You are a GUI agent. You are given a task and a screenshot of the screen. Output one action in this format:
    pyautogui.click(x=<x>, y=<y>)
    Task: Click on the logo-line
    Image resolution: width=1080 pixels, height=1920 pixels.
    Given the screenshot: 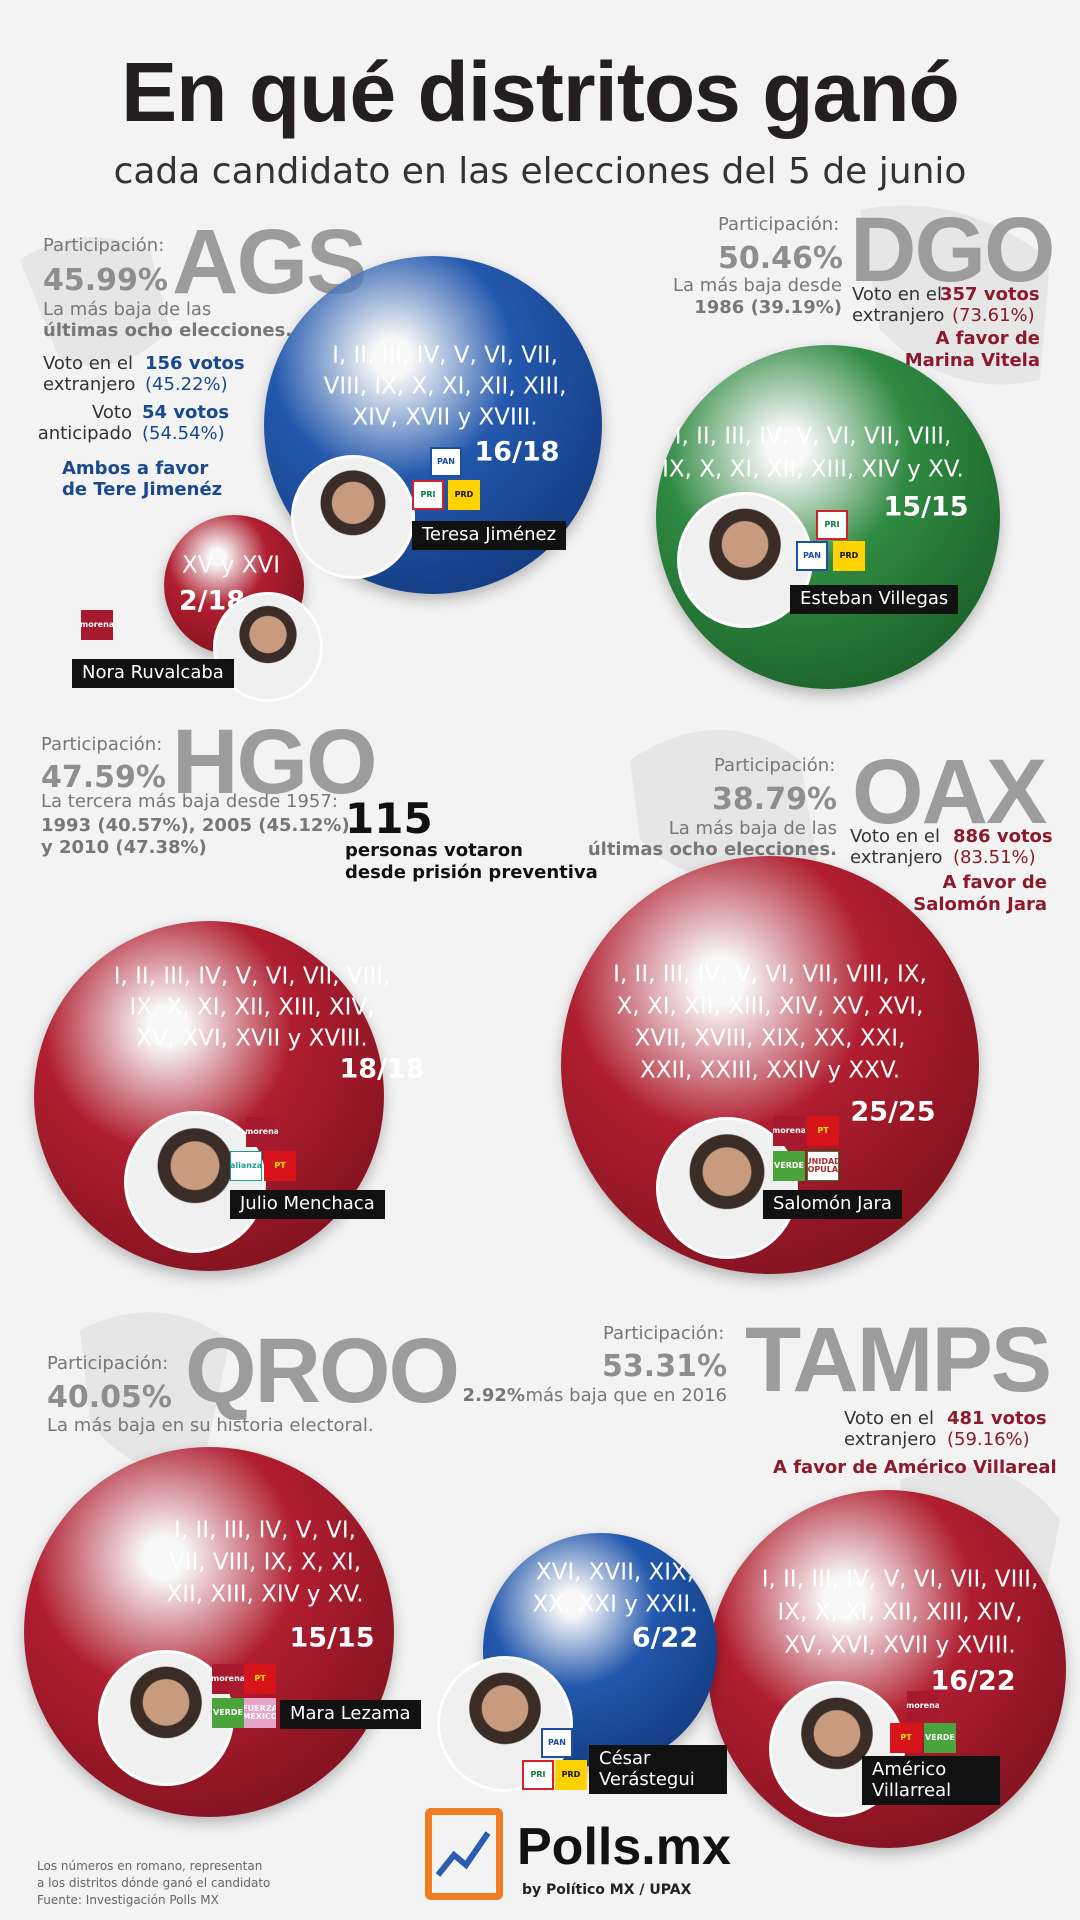 What is the action you would take?
    pyautogui.click(x=463, y=1854)
    